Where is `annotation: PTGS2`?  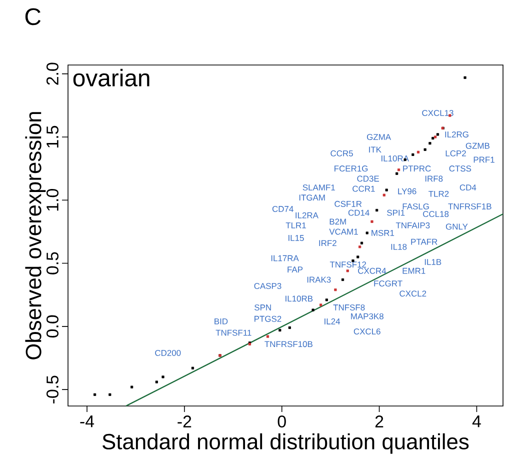 annotation: PTGS2 is located at coordinates (268, 319).